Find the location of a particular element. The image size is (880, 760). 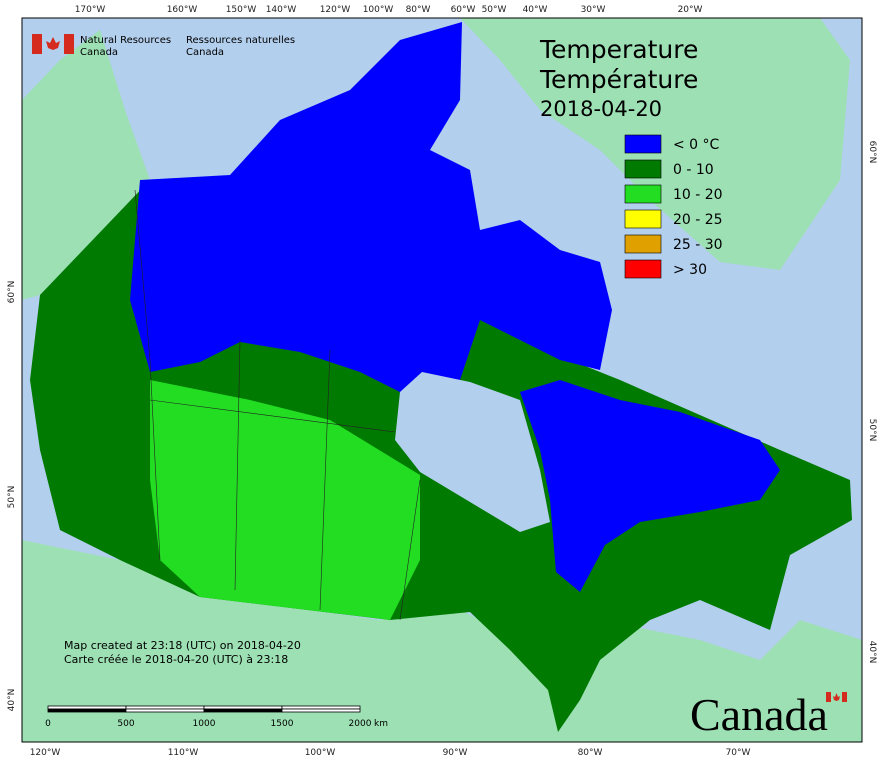

bottom-axis-label: 120°W is located at coordinates (45, 753).